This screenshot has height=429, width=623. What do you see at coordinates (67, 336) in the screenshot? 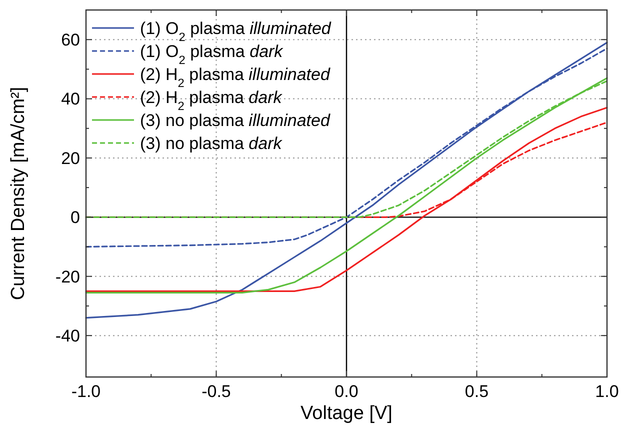
I see `y-tick-label: -40` at bounding box center [67, 336].